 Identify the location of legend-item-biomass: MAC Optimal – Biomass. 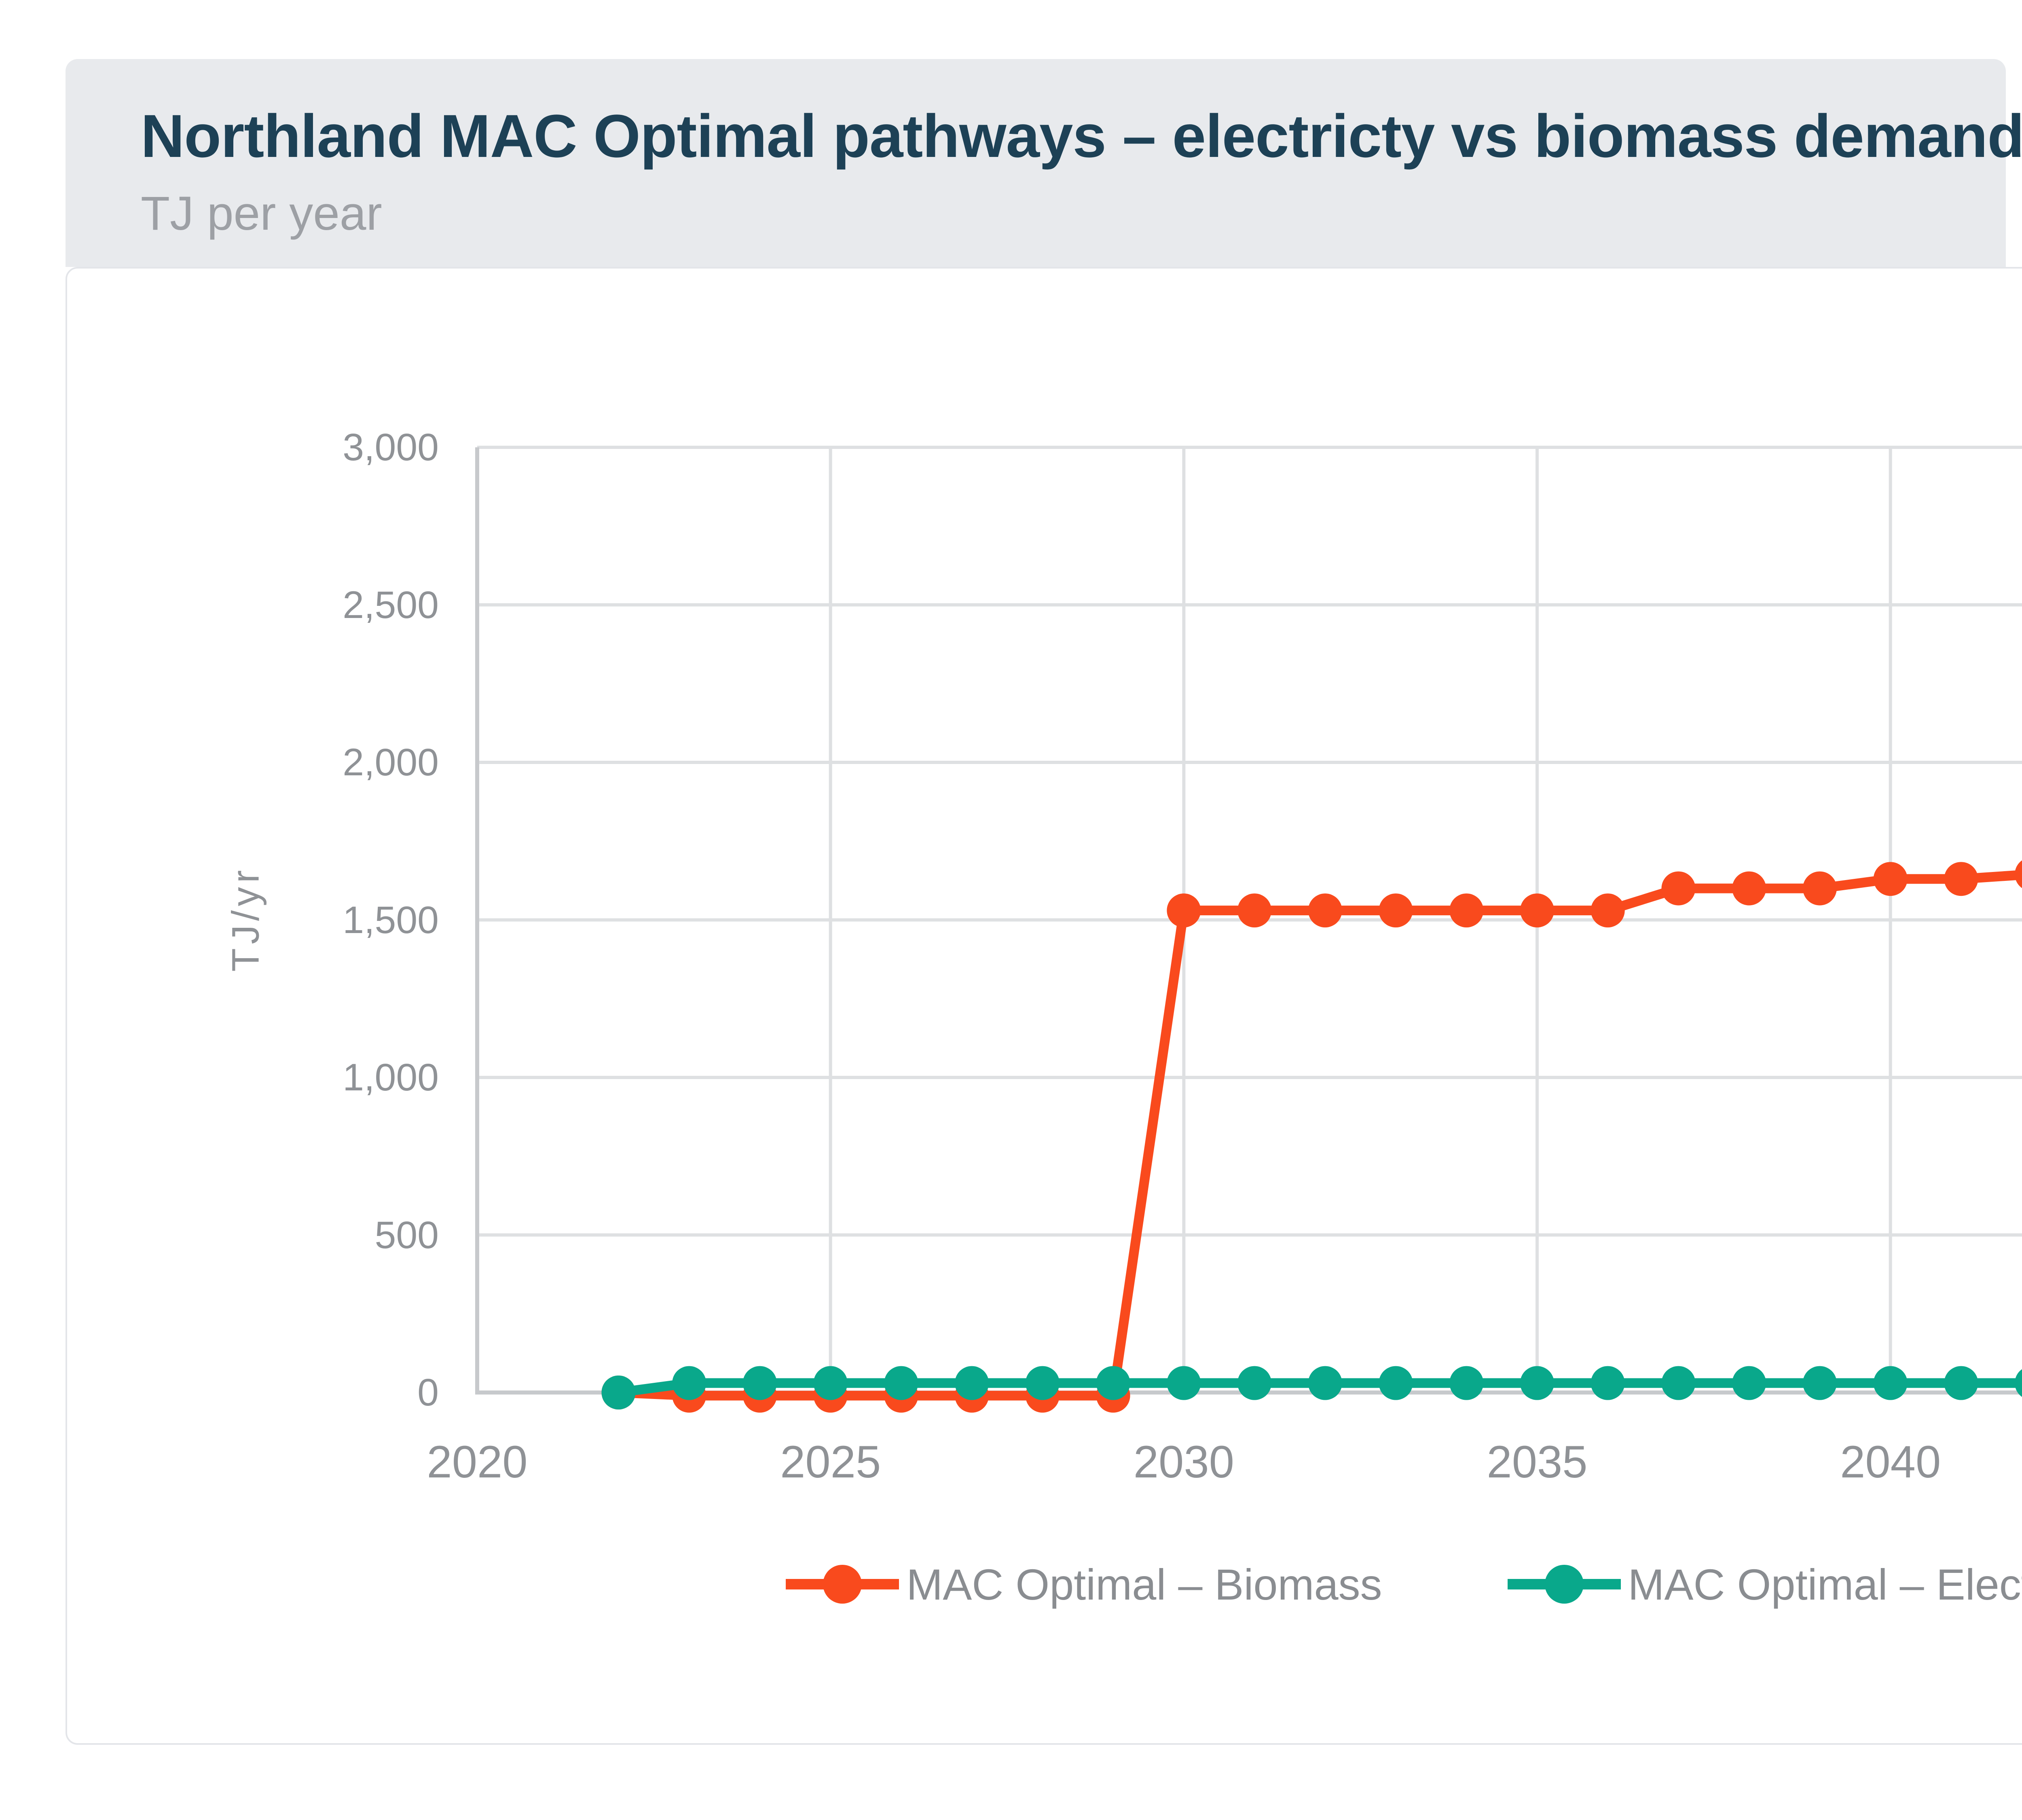
(1084, 1584).